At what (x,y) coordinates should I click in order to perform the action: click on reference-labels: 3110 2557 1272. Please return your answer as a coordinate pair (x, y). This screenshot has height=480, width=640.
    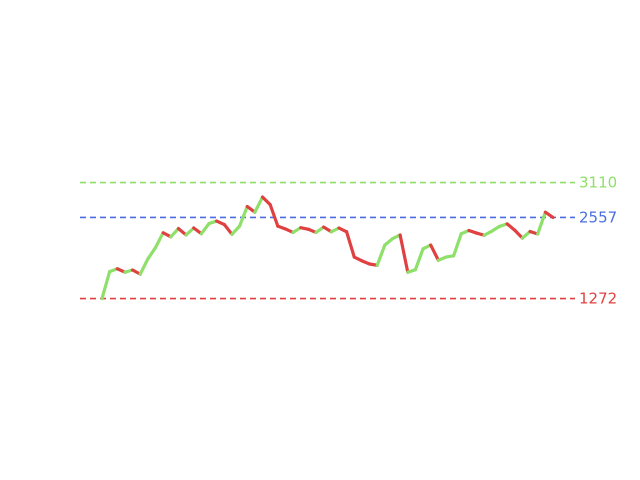
    Looking at the image, I should click on (598, 241).